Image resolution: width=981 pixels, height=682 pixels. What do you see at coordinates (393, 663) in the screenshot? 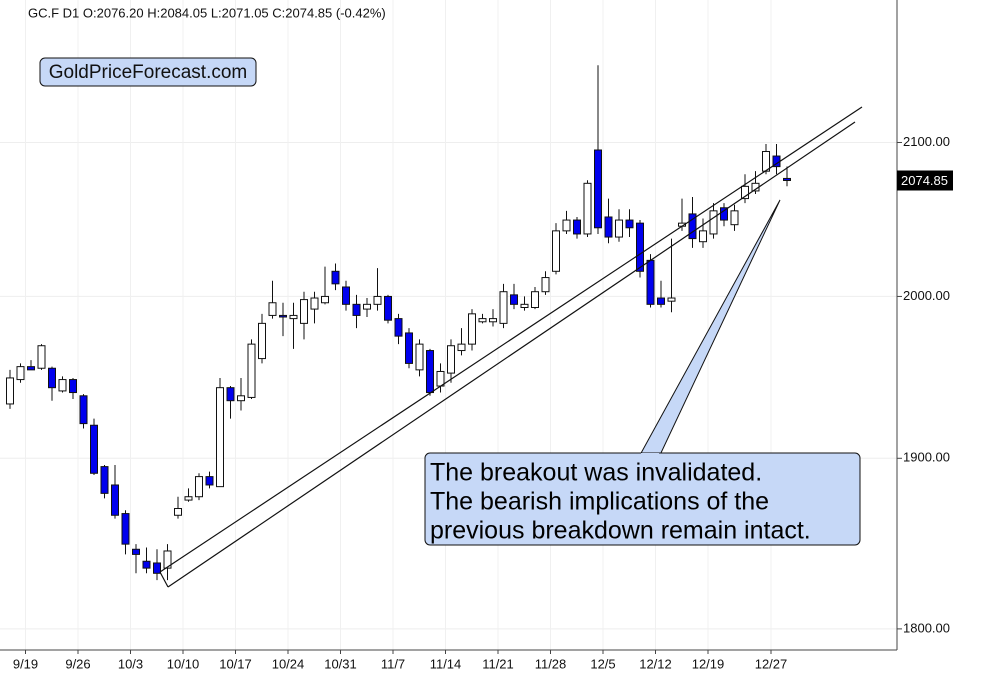
I see `x-tick-label: 11/7` at bounding box center [393, 663].